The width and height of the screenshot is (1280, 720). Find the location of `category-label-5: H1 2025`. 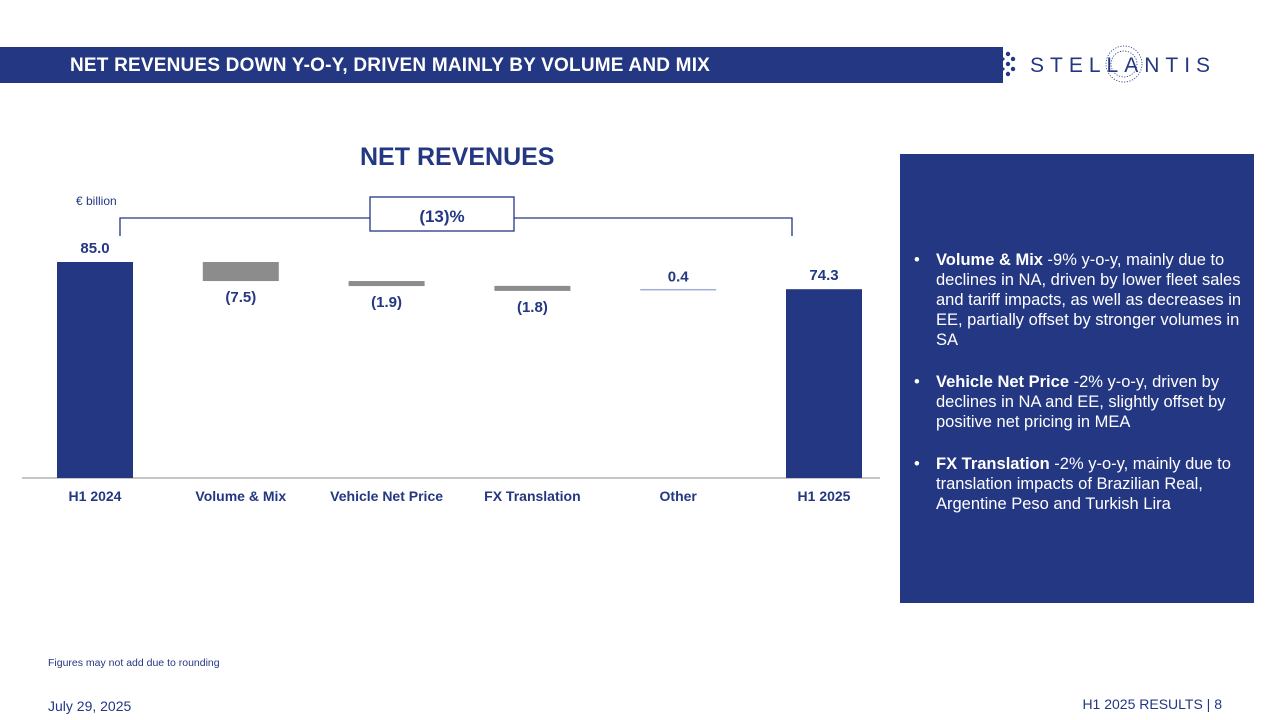

category-label-5: H1 2025 is located at coordinates (824, 496).